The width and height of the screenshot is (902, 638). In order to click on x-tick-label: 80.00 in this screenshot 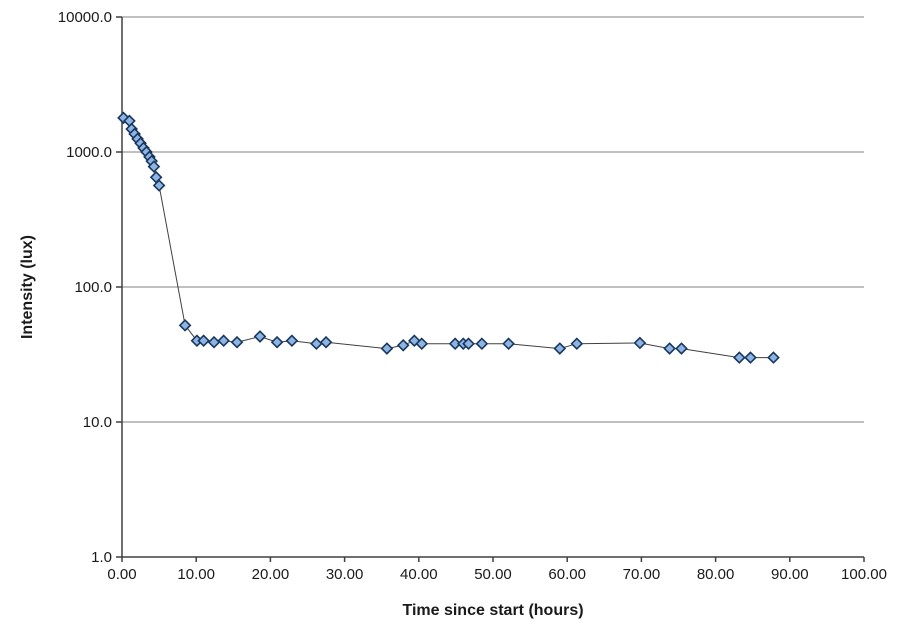, I will do `click(716, 574)`.